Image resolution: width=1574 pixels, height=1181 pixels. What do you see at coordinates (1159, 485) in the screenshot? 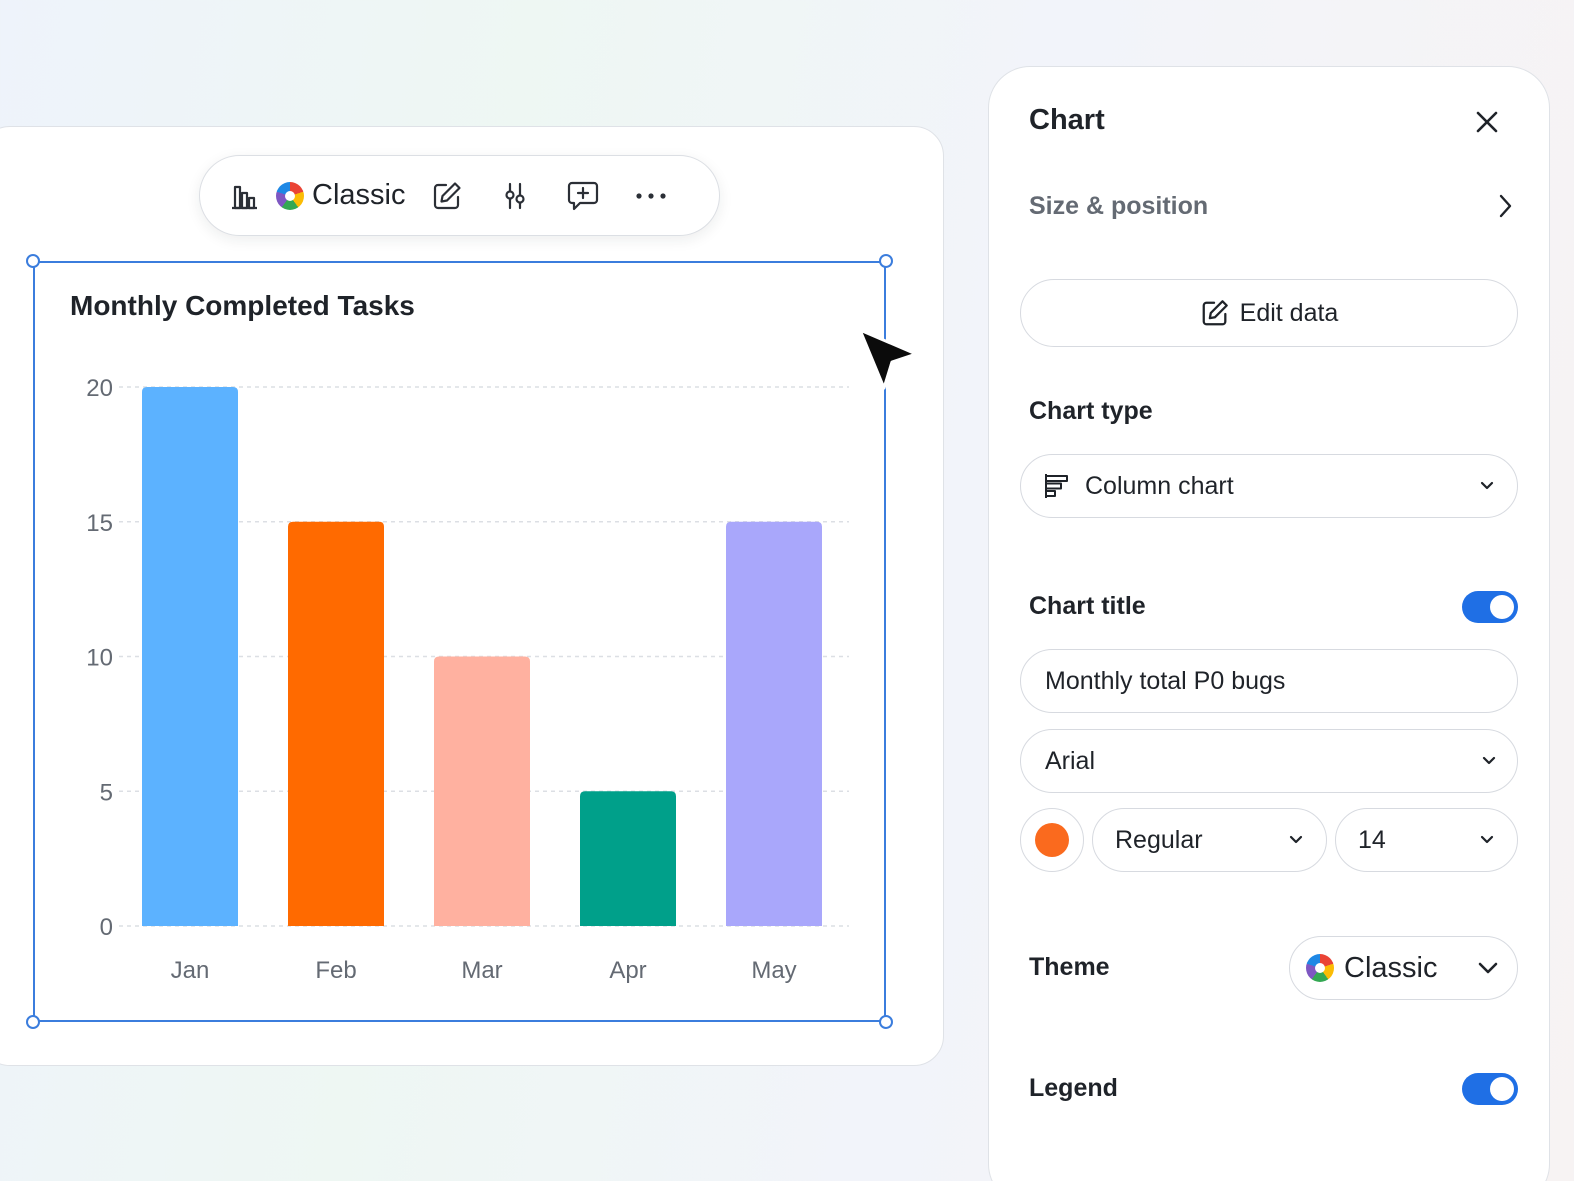
I see `chart-type-value: Column chart` at bounding box center [1159, 485].